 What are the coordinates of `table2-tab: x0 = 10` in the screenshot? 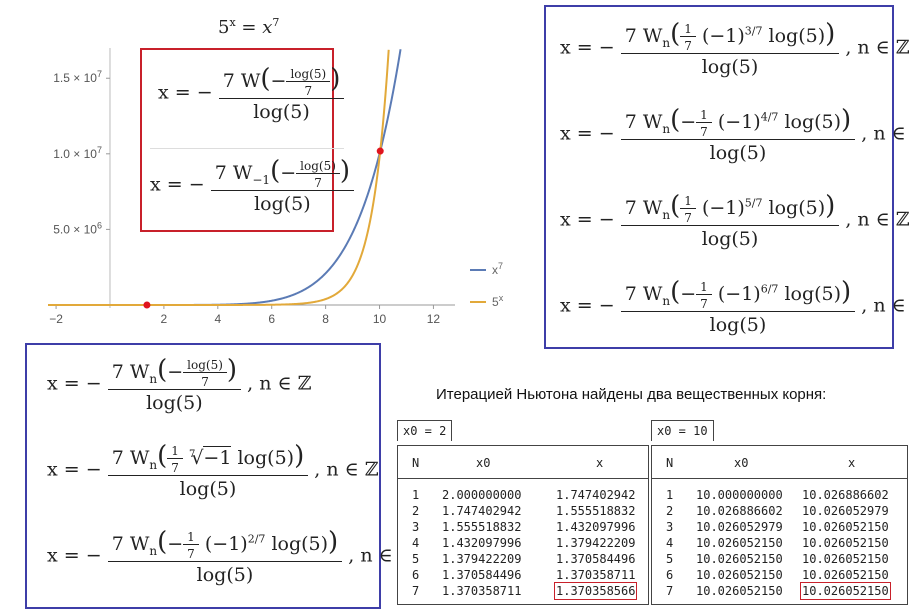 It's located at (682, 430).